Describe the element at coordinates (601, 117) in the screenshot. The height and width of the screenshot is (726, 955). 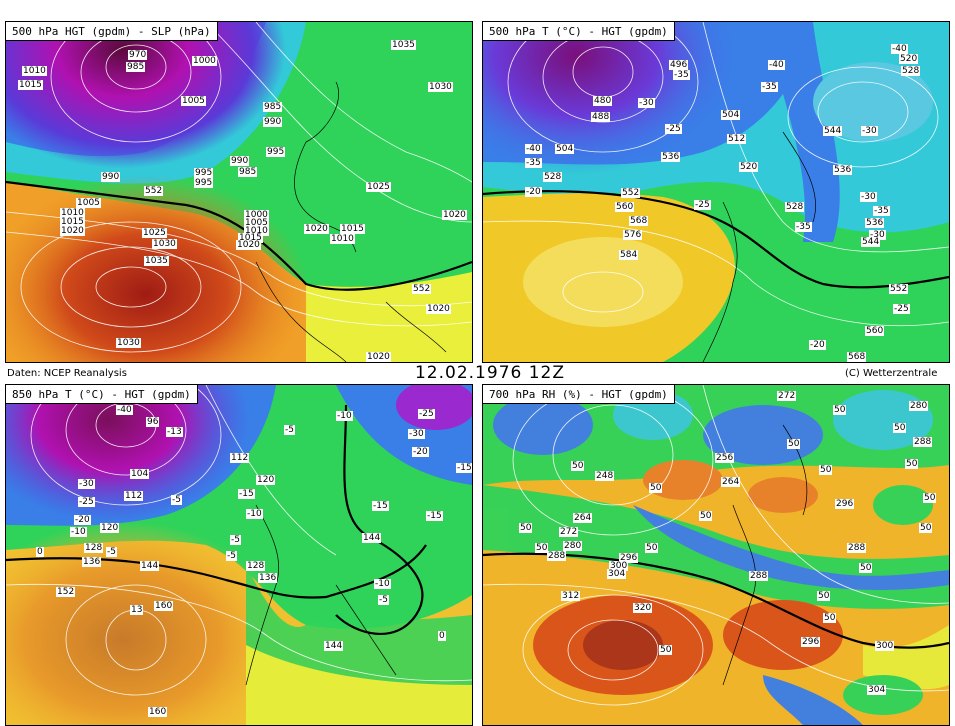
I see `contour-label: 488` at that location.